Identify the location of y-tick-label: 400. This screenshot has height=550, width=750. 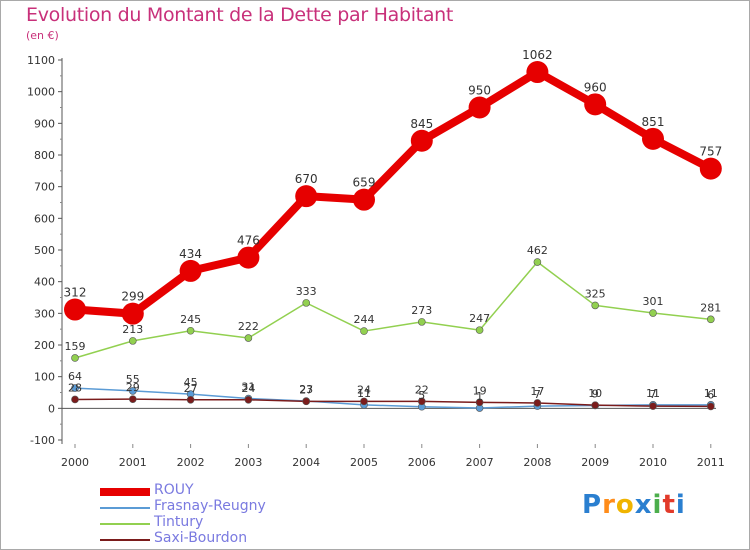
(44, 282).